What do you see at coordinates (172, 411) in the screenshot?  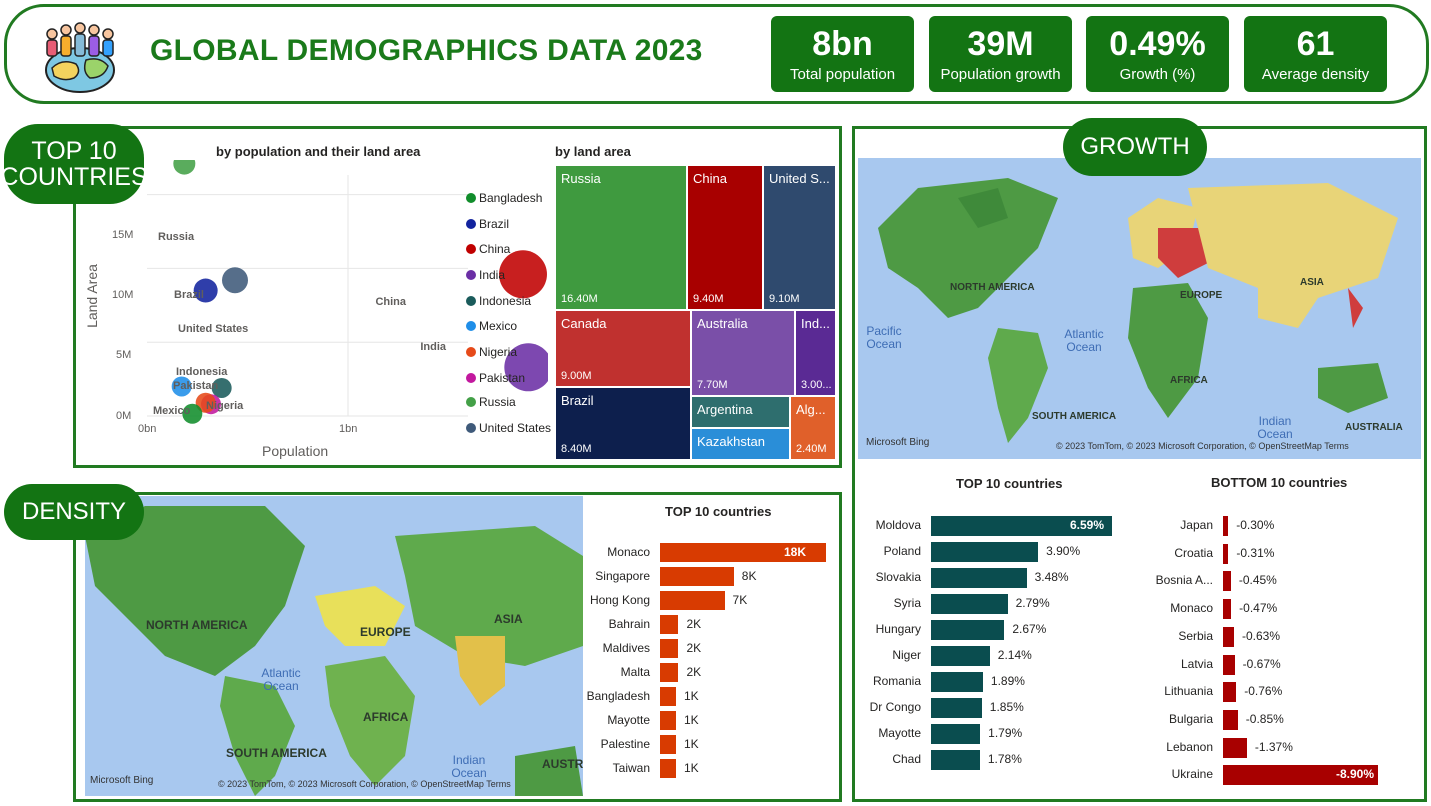 I see `point-label: Mexico` at bounding box center [172, 411].